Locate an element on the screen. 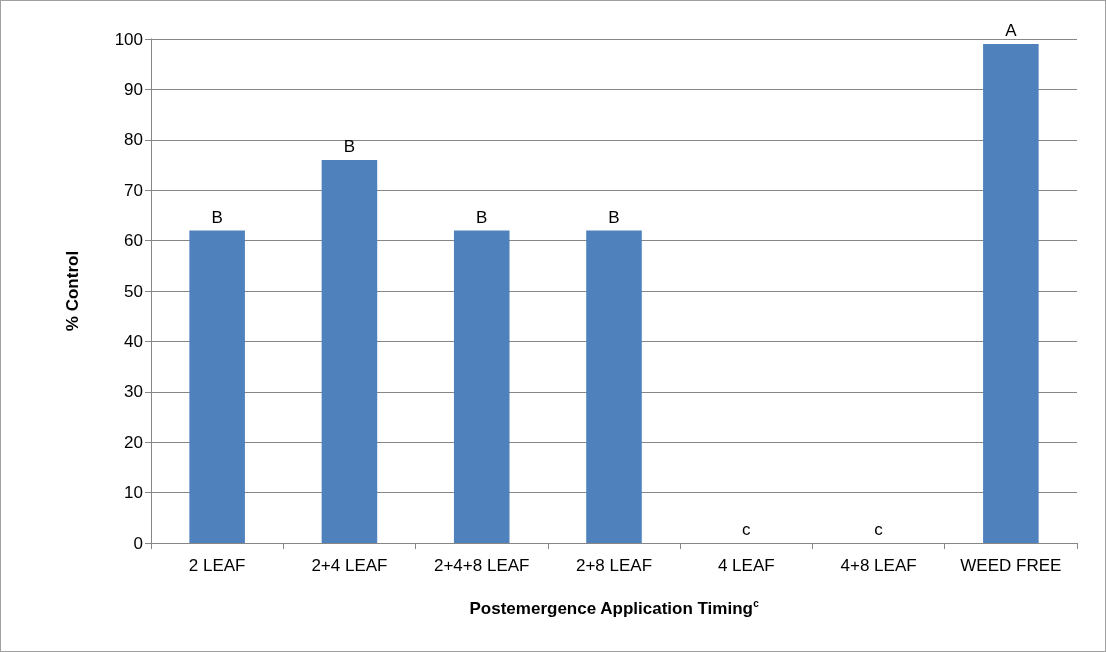 The height and width of the screenshot is (652, 1106). y-tick-label: 30 is located at coordinates (133, 392).